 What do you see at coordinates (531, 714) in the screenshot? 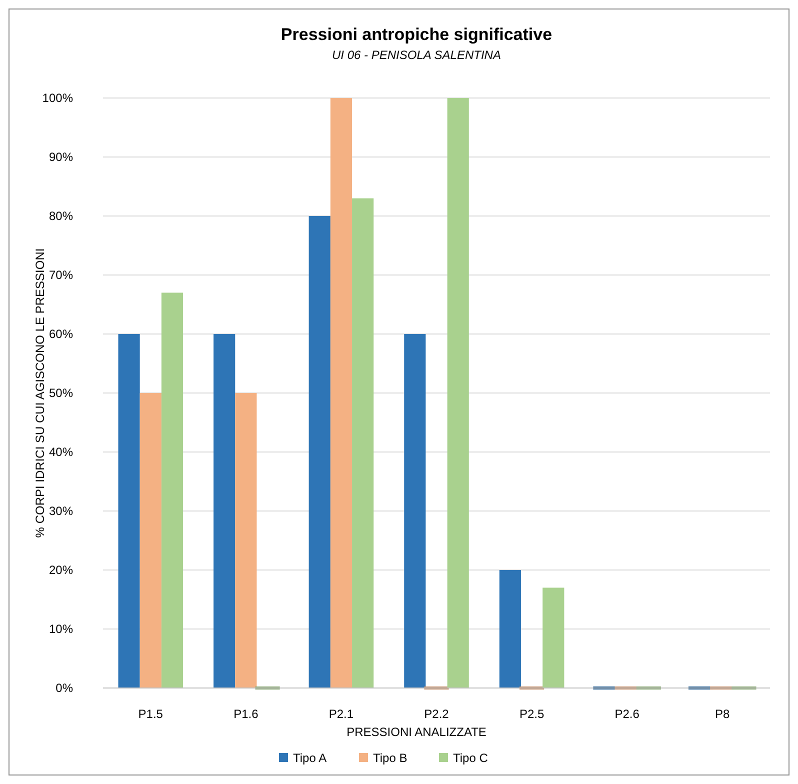
I see `x-tick-label: P2.5` at bounding box center [531, 714].